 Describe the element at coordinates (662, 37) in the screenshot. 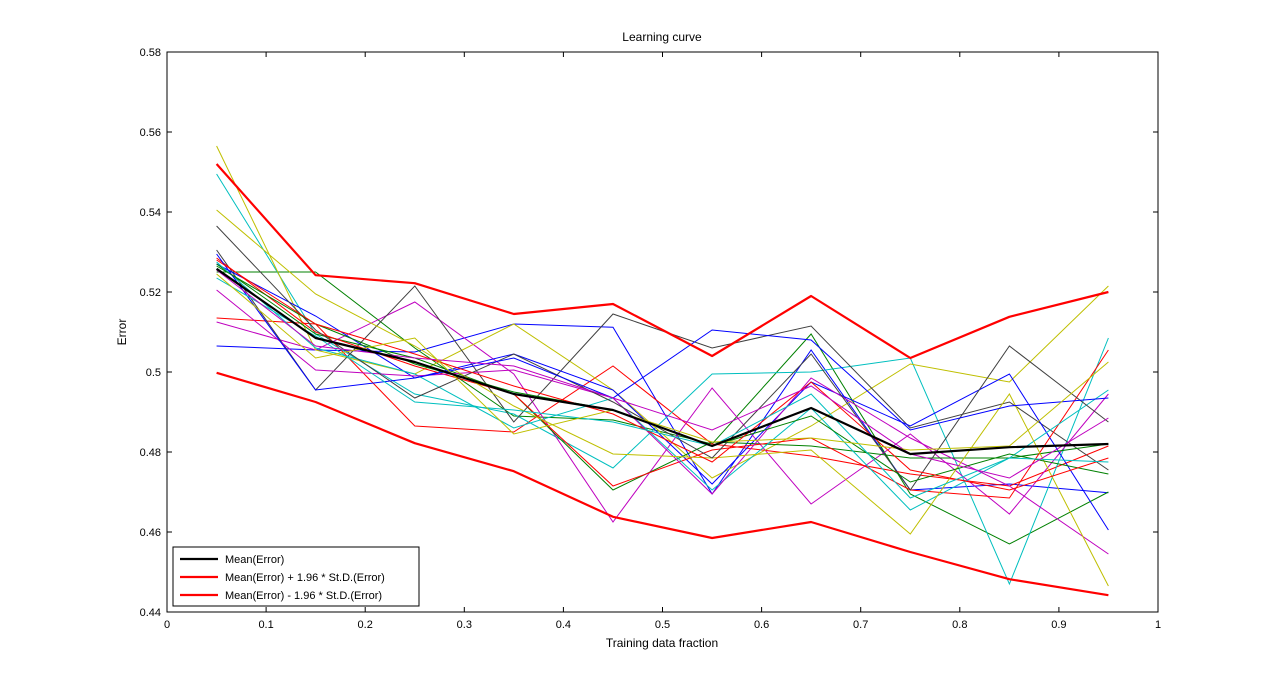

I see `chart-title: Learning curve` at that location.